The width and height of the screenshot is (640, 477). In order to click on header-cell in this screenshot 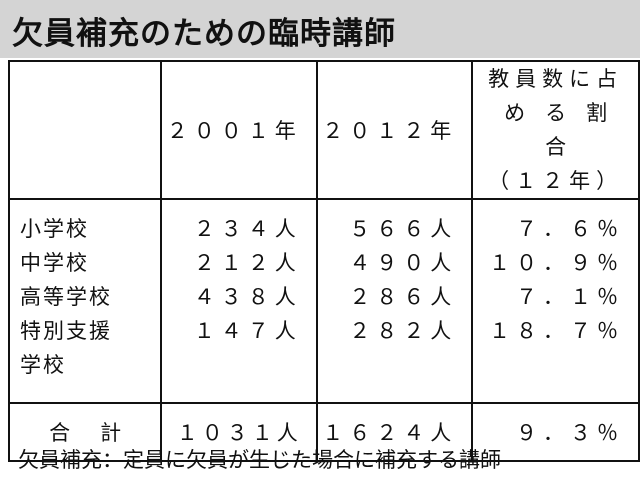, I will do `click(85, 130)`.